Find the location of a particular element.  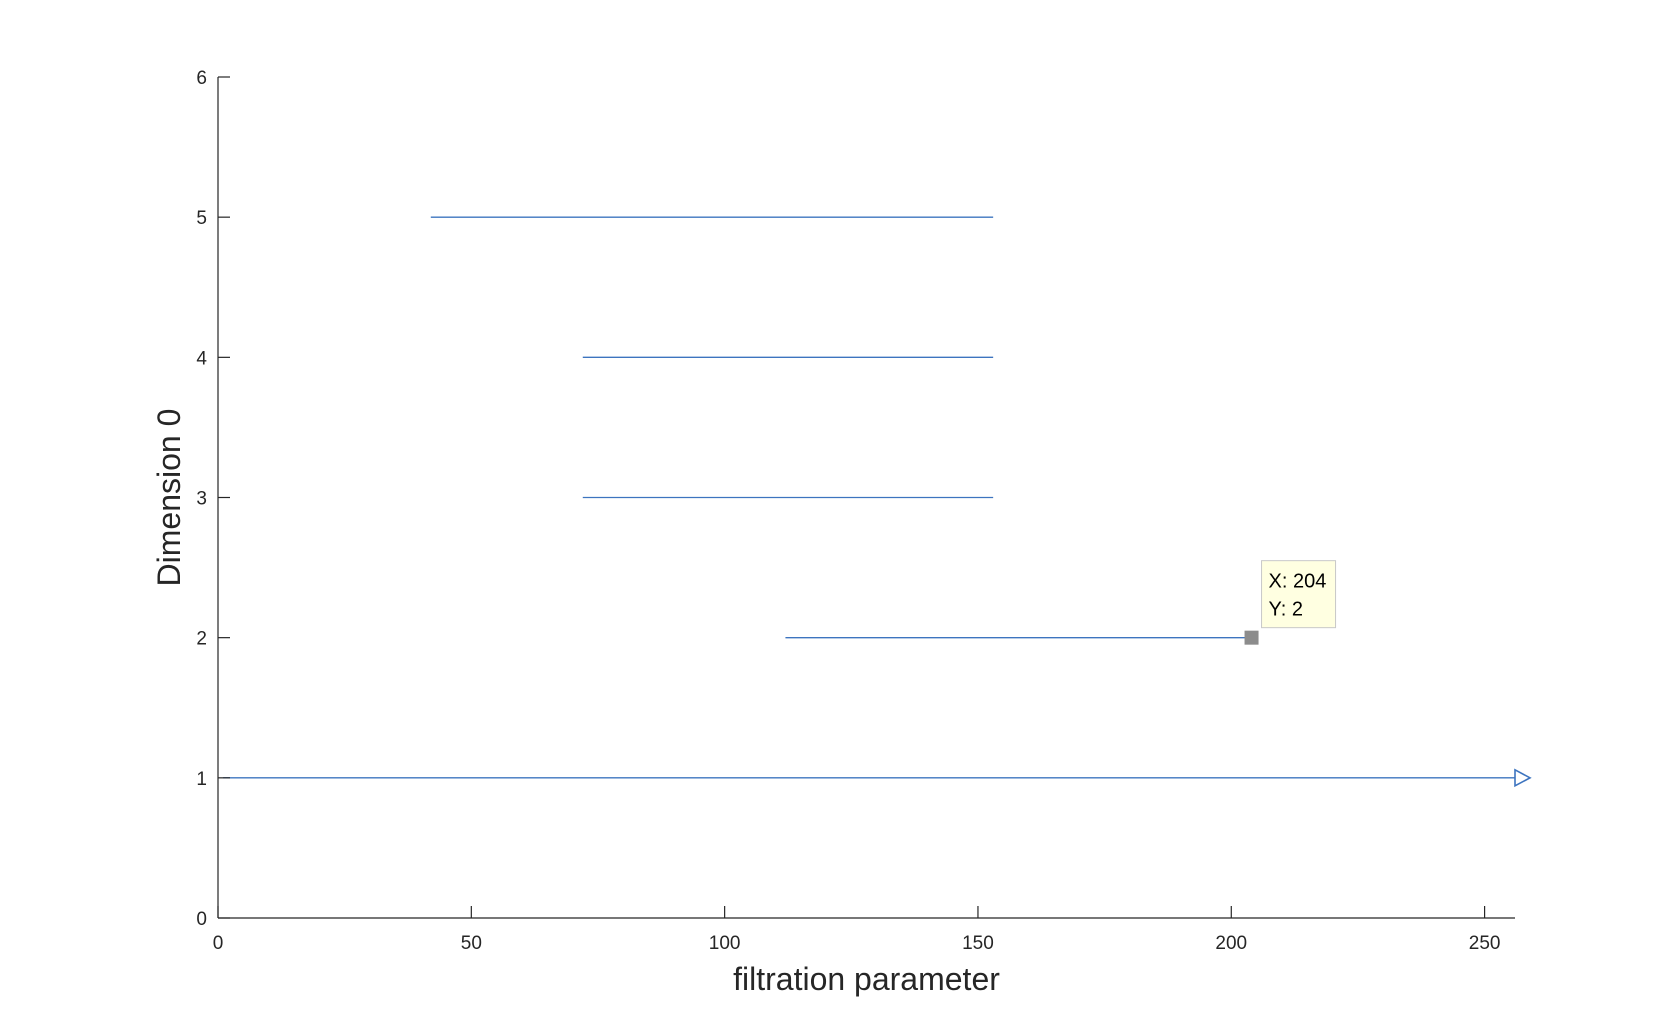

y-tick-label: 1 is located at coordinates (201, 779).